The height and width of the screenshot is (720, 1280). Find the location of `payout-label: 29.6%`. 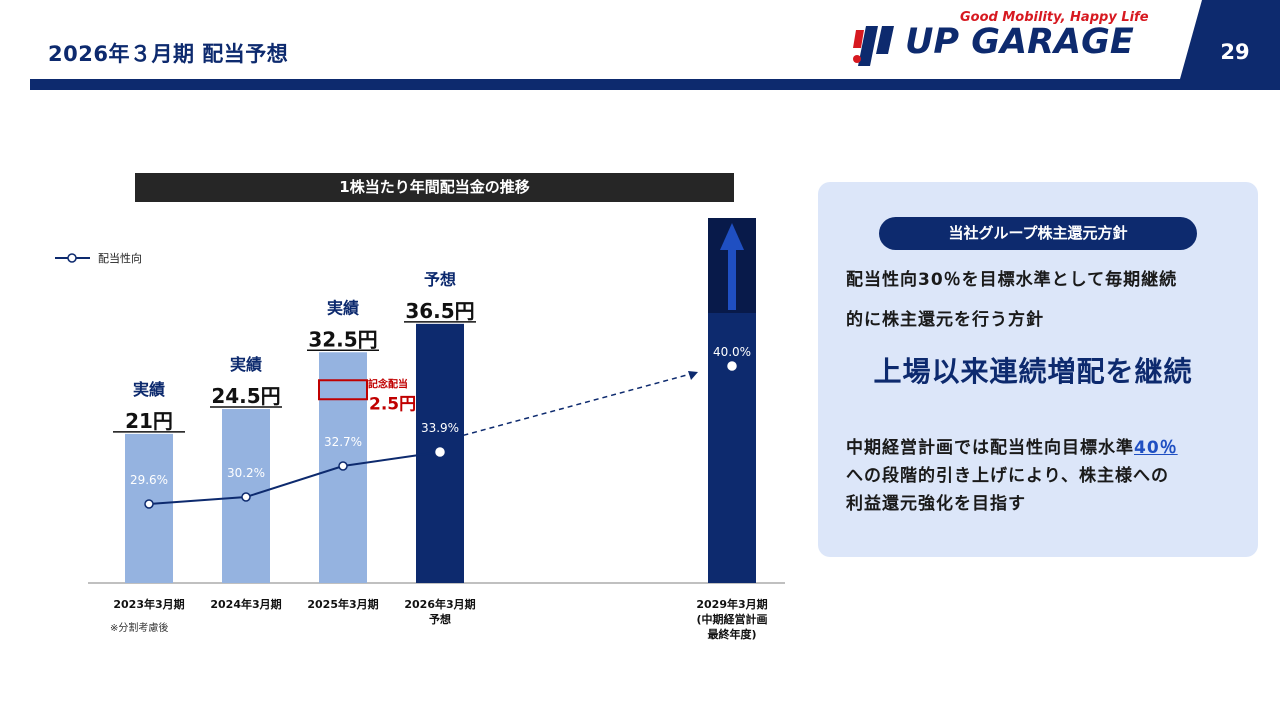

payout-label: 29.6% is located at coordinates (149, 480).